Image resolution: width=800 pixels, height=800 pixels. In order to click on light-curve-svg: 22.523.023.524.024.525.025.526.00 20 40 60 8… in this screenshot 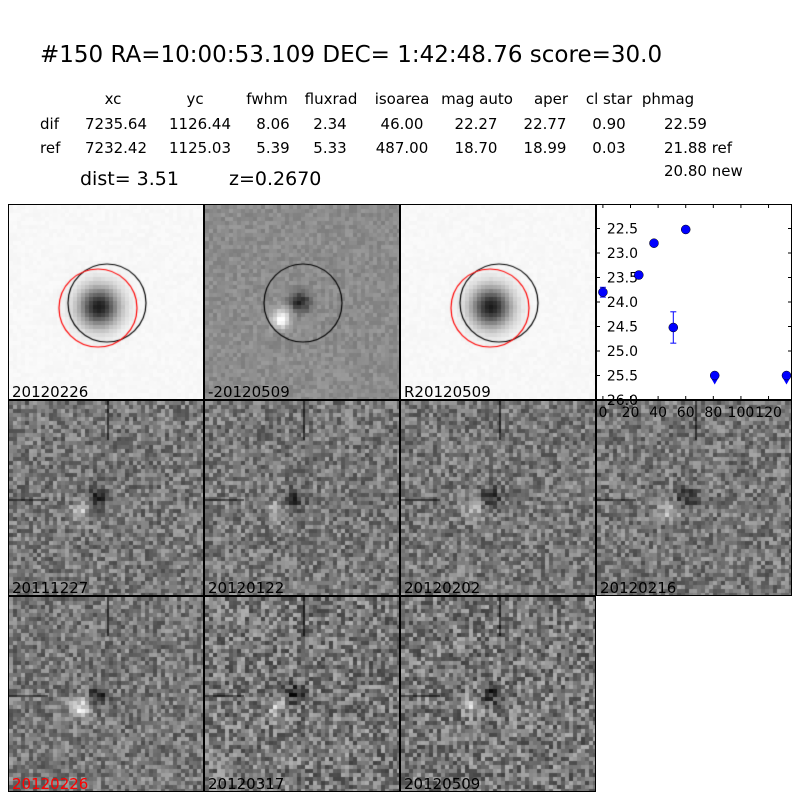, I will do `click(694, 312)`.